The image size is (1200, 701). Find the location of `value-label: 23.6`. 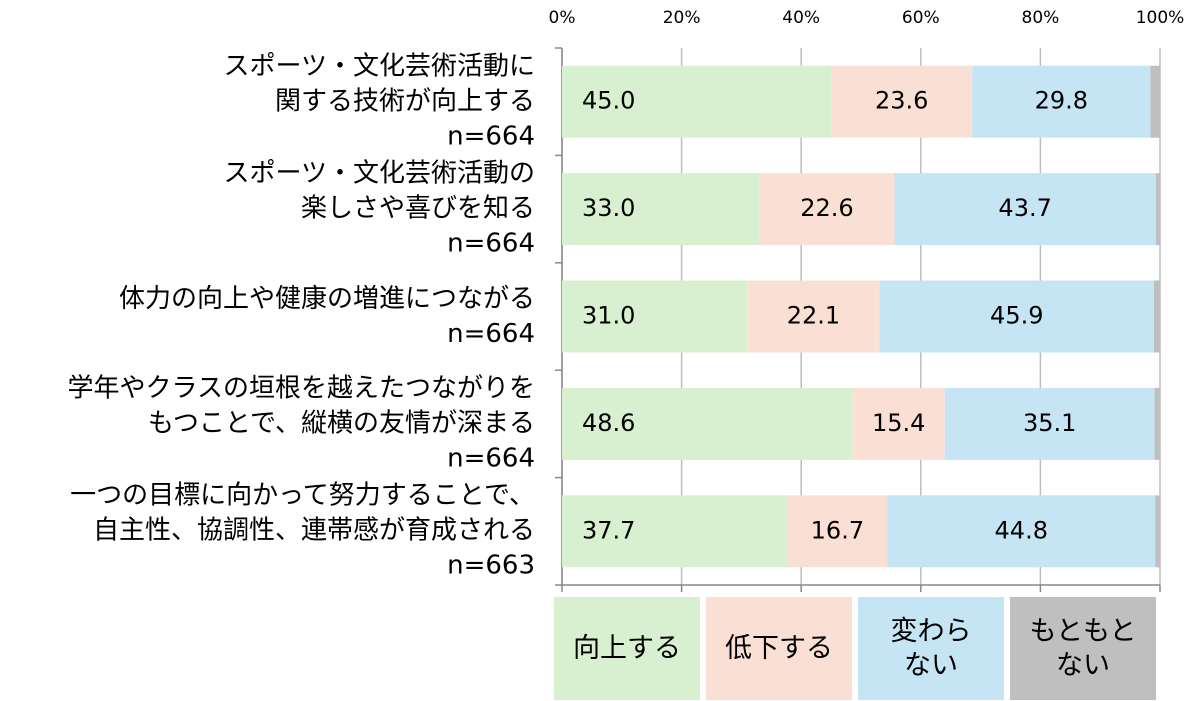

value-label: 23.6 is located at coordinates (901, 101).